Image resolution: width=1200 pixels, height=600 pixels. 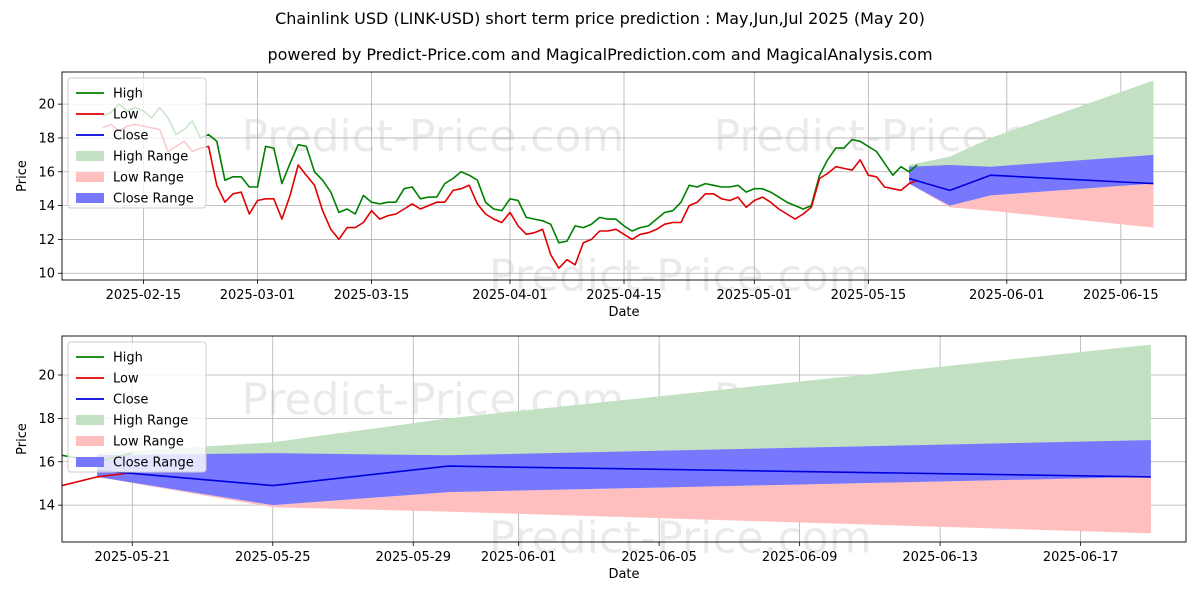 I want to click on p2-x-tick-label: 2025-05-25, so click(x=273, y=557).